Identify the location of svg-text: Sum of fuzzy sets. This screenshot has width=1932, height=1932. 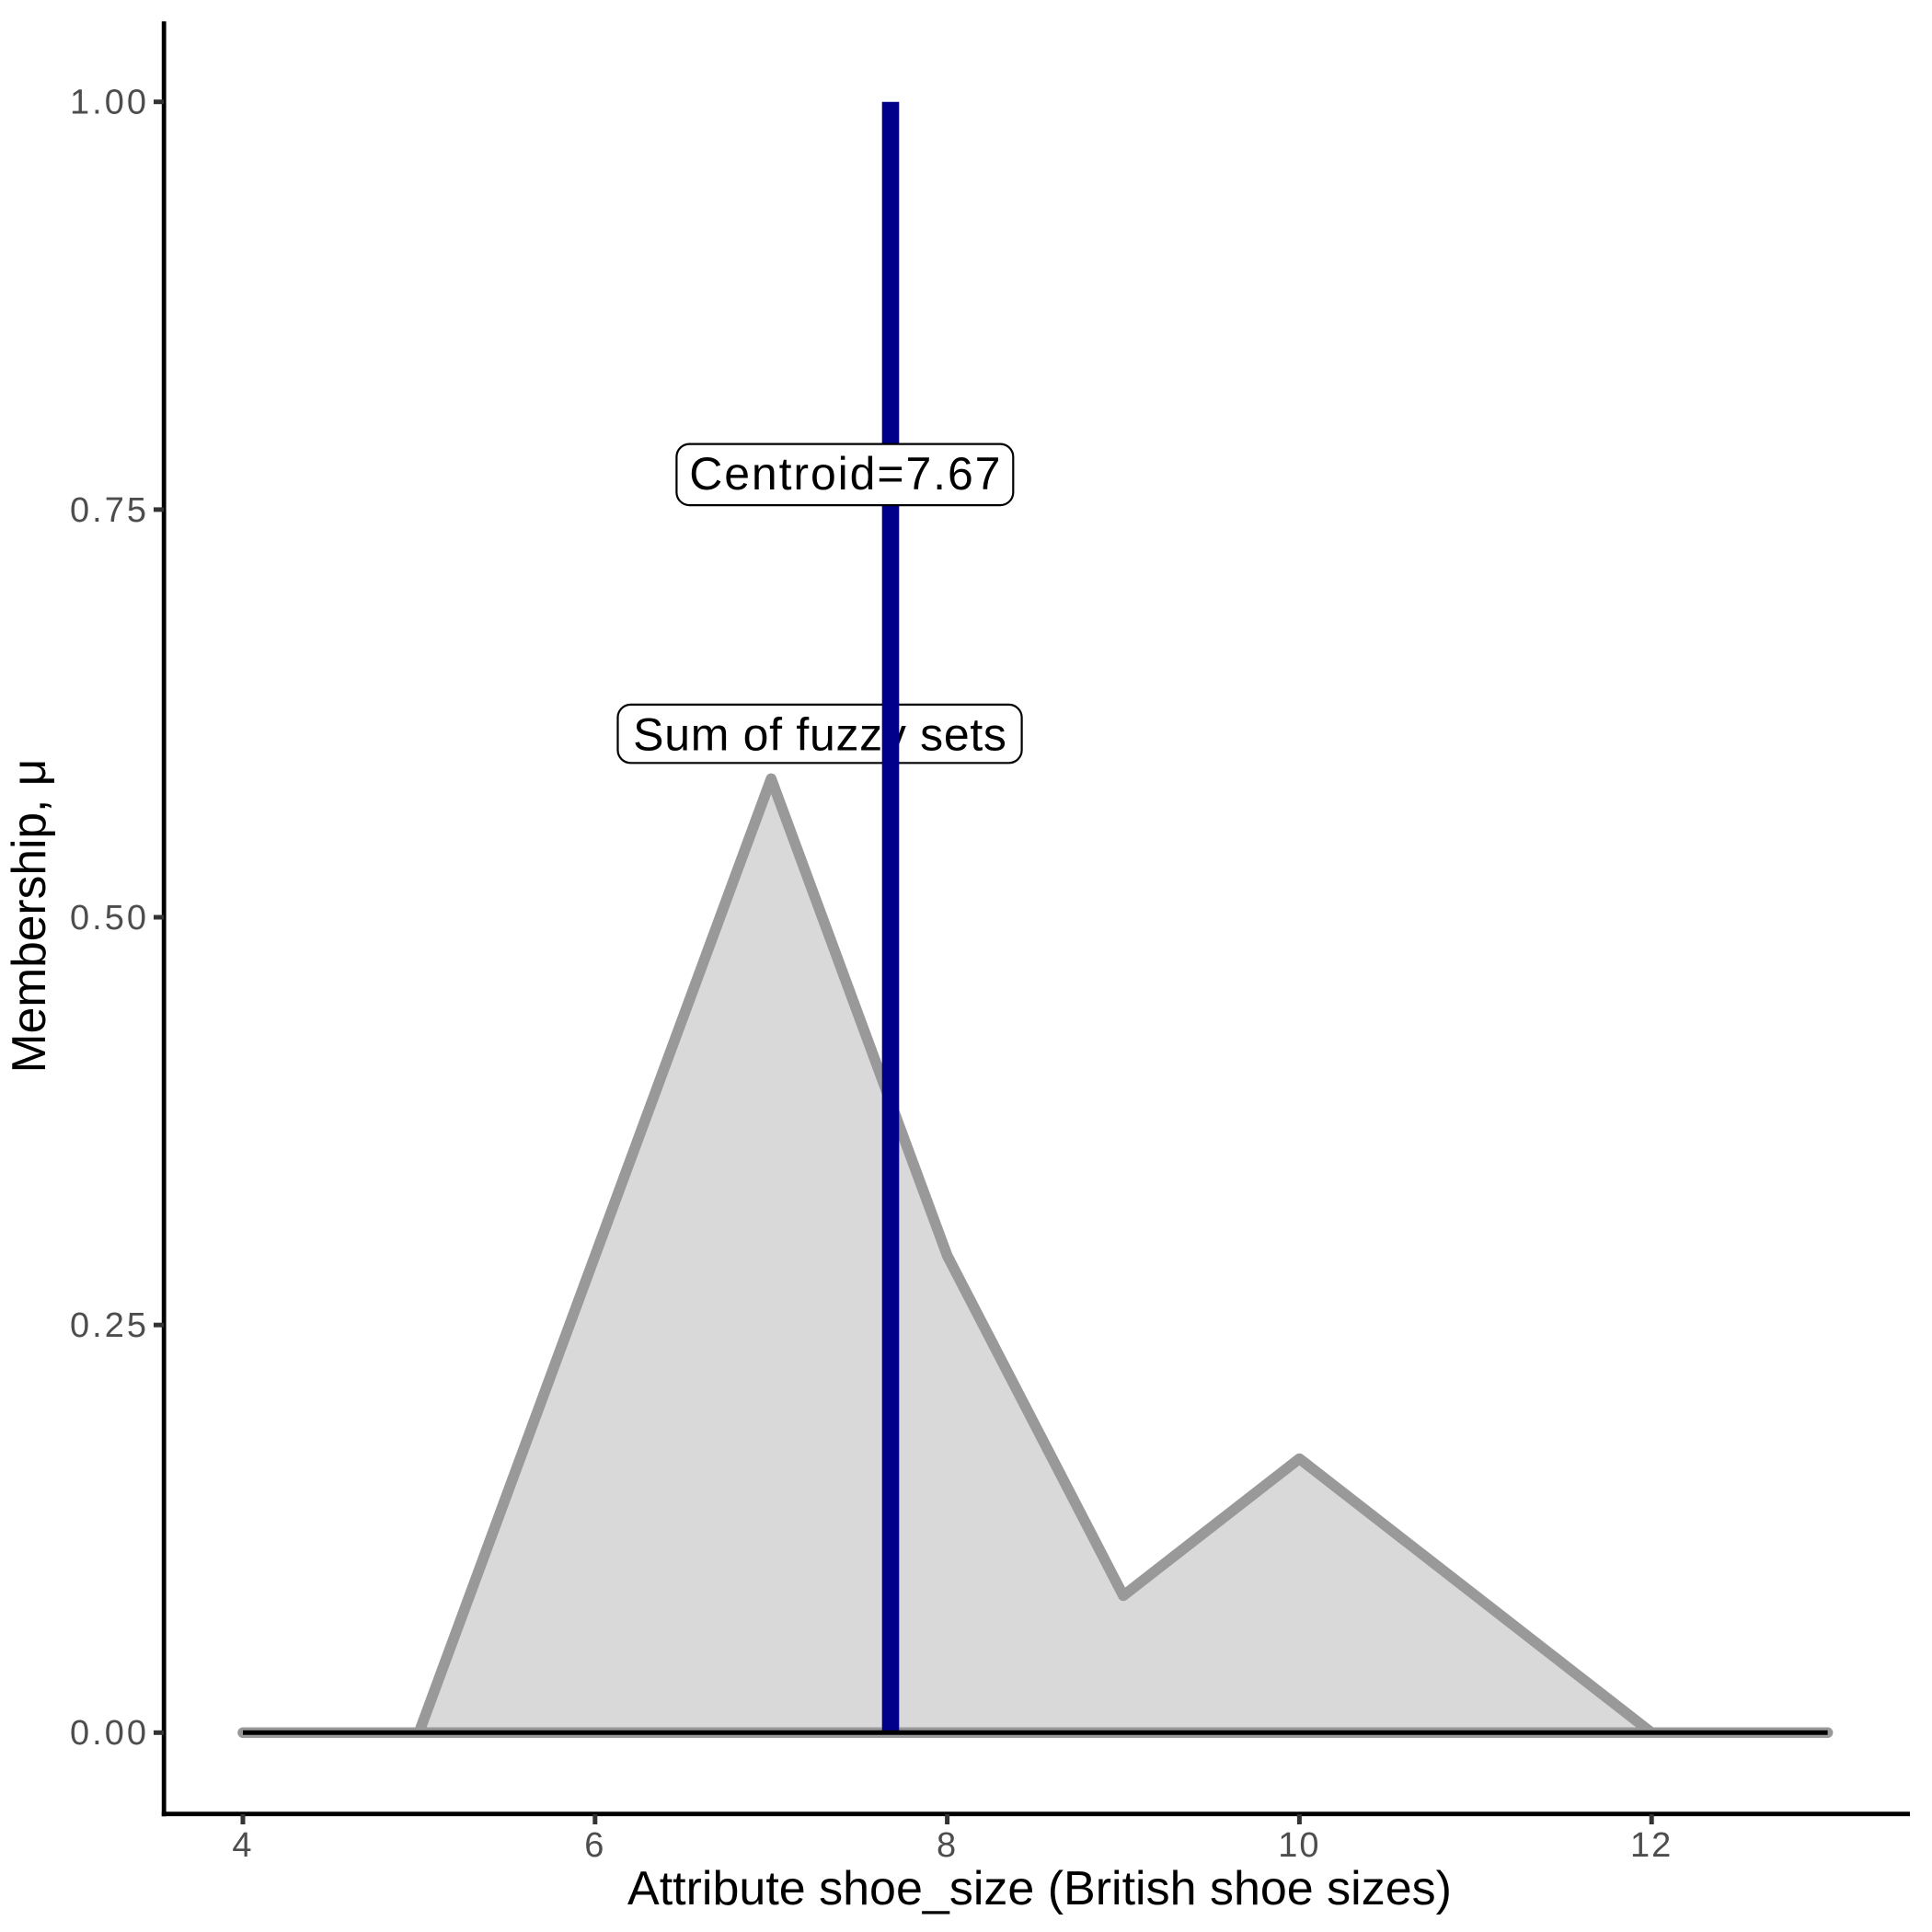
(819, 735).